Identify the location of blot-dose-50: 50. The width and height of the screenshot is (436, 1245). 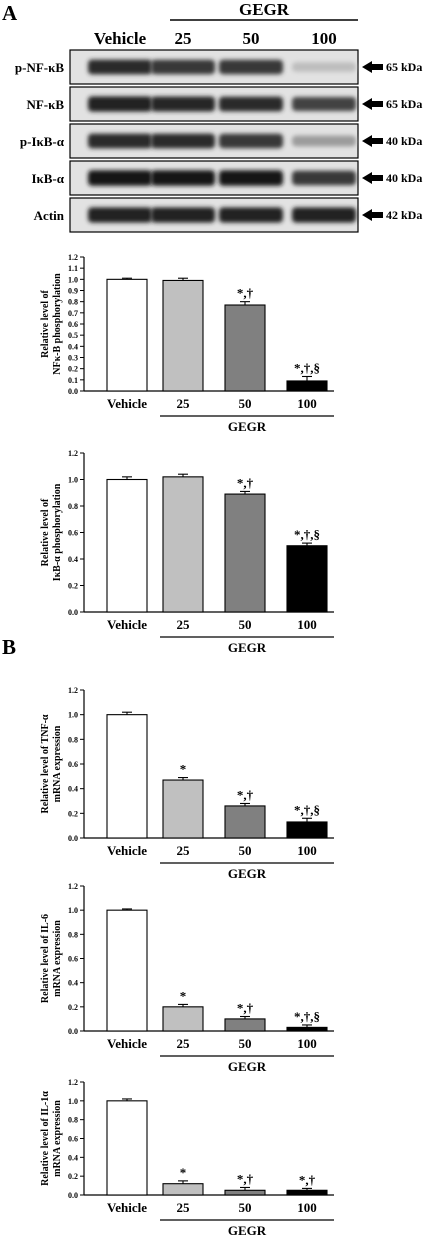
(251, 38).